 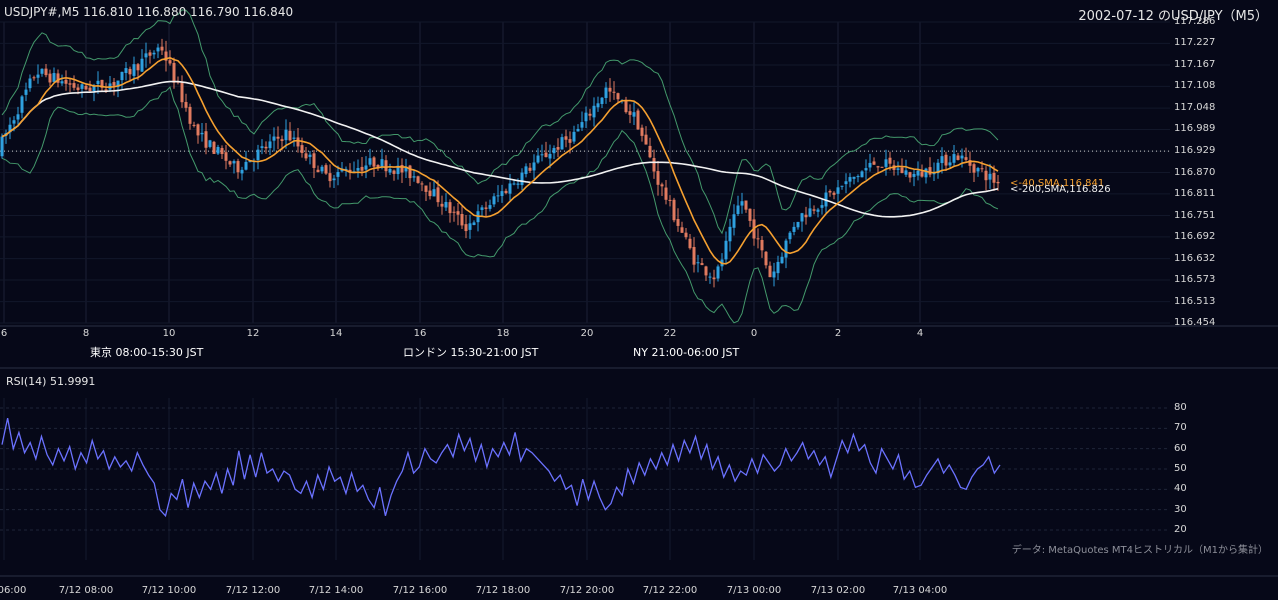 What do you see at coordinates (920, 333) in the screenshot?
I see `hour-tick-label: 4` at bounding box center [920, 333].